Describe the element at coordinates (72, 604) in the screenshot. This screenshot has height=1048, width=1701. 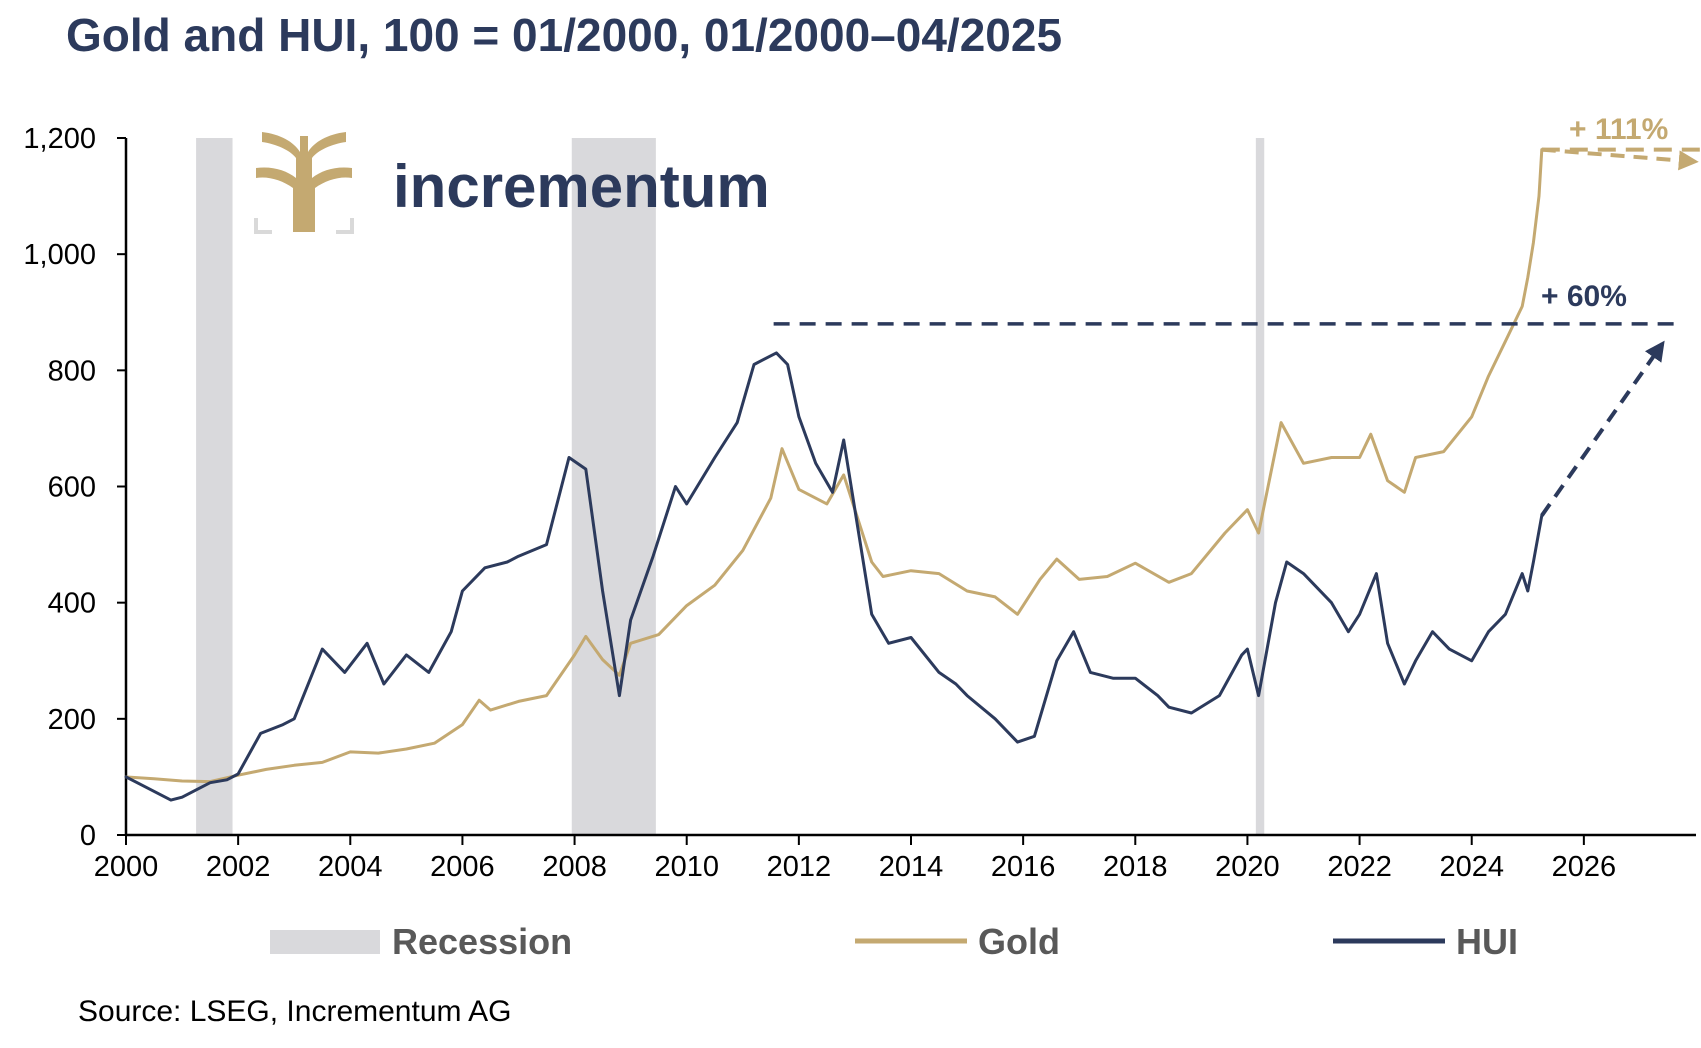
I see `y-tick-label: 400` at that location.